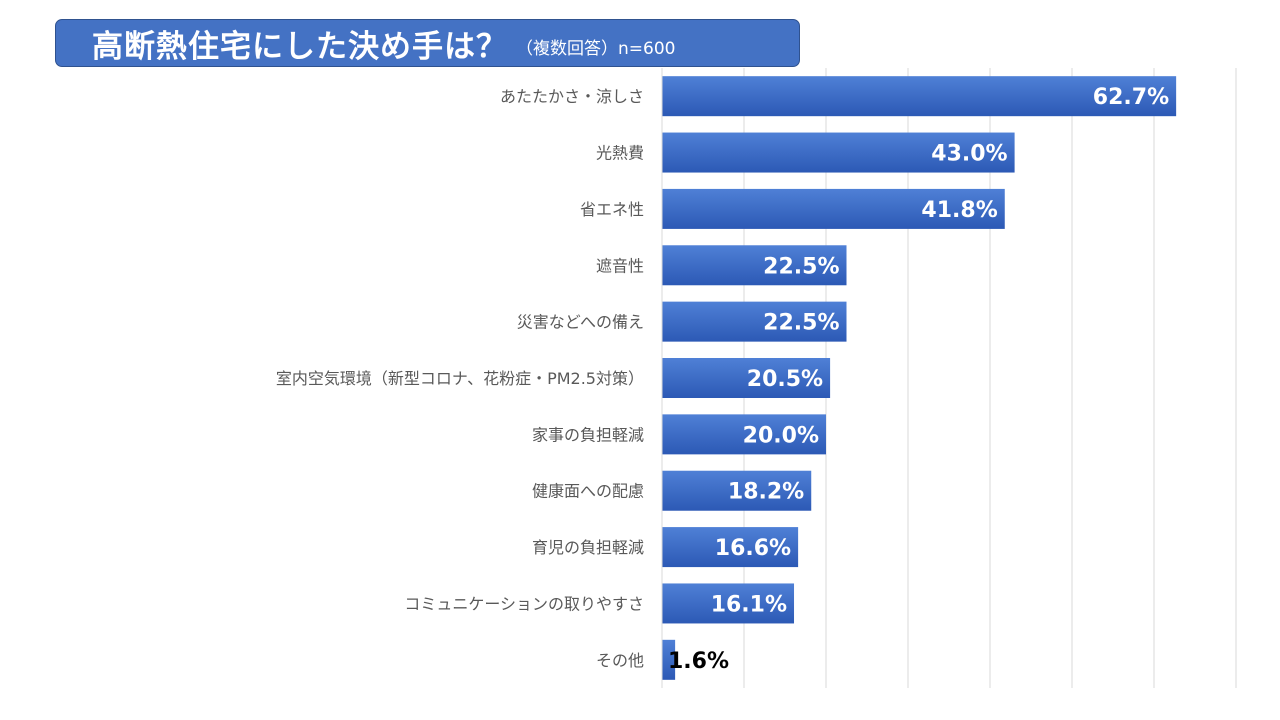 This screenshot has width=1280, height=720. I want to click on data-label: 43.0%, so click(969, 154).